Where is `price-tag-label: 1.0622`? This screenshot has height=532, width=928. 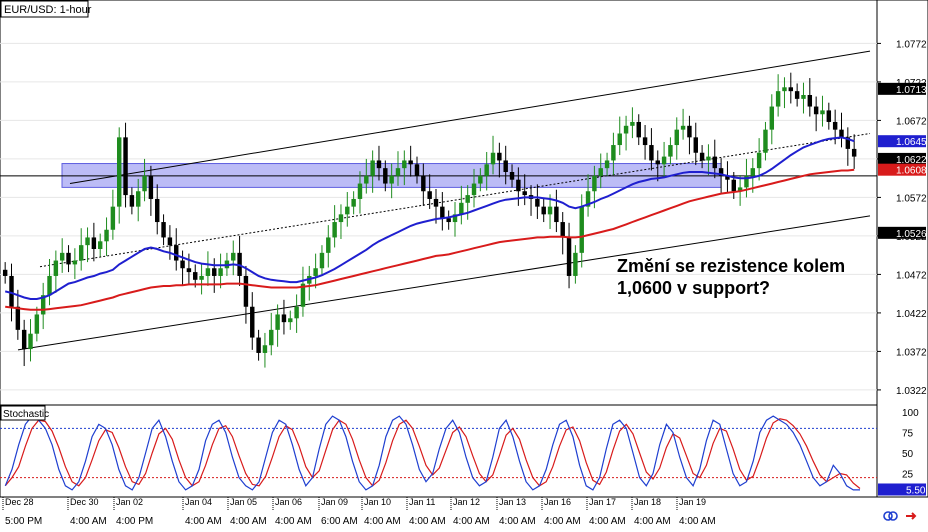 price-tag-label: 1.0622 is located at coordinates (911, 160).